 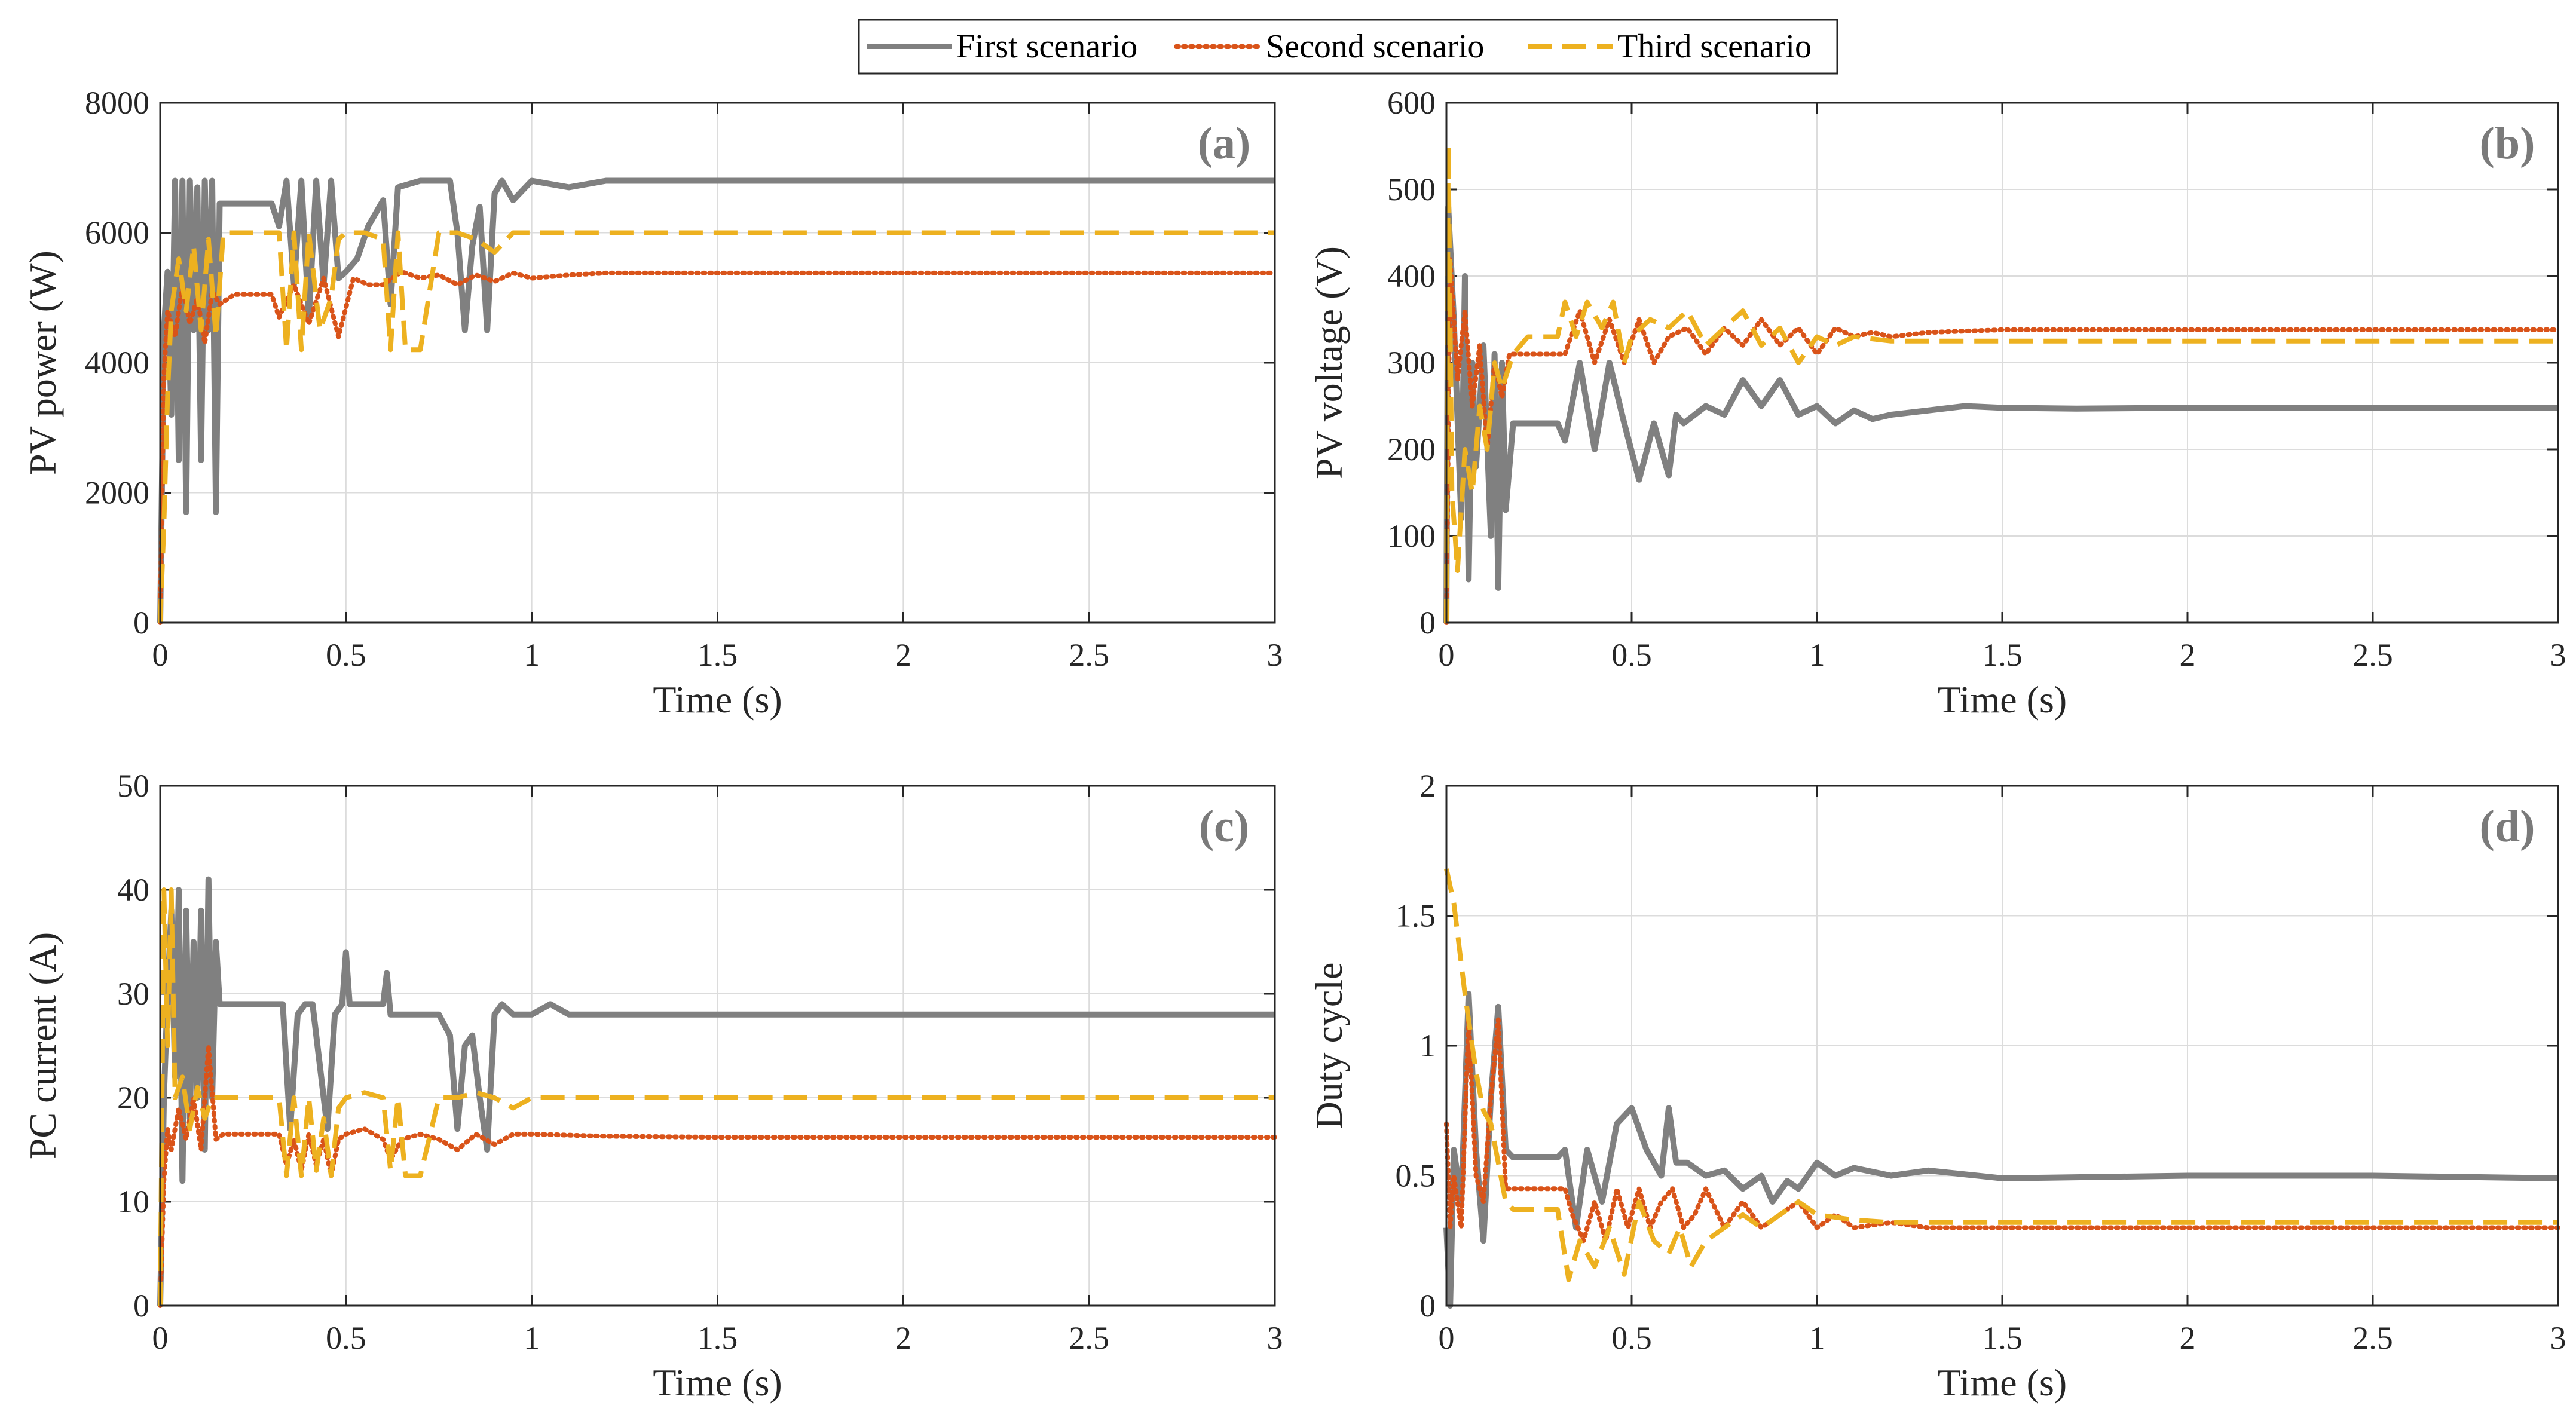 I want to click on legend-box, so click(x=1348, y=47).